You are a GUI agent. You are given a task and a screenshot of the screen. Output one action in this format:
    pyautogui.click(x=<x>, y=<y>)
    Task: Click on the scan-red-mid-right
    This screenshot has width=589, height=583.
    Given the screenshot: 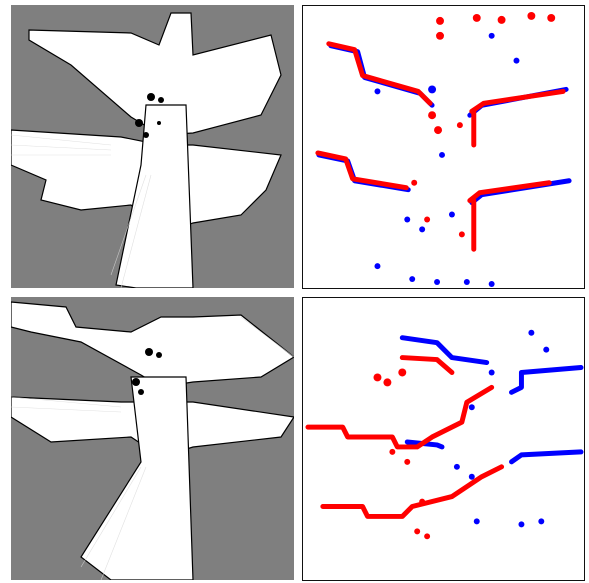 What is the action you would take?
    pyautogui.click(x=509, y=192)
    